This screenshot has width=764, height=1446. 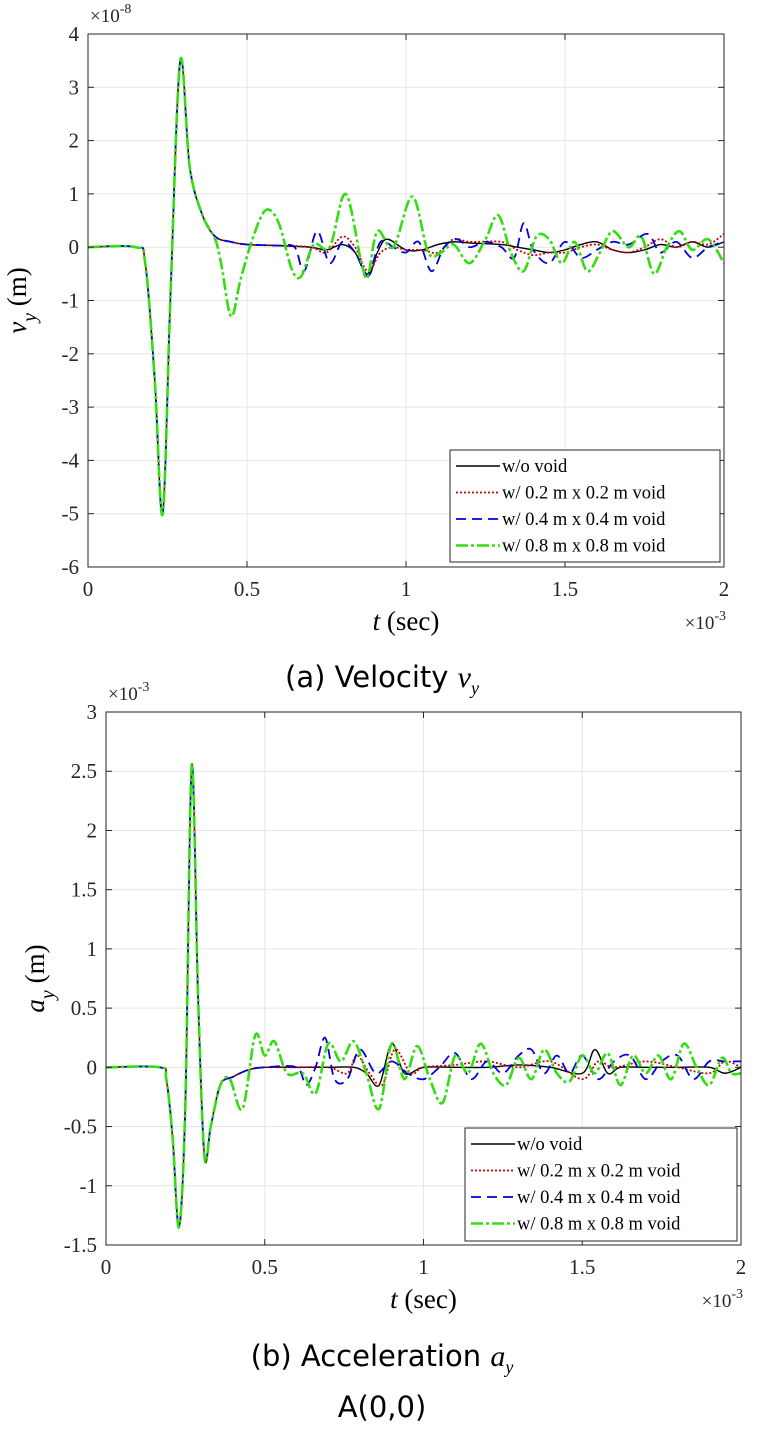 What do you see at coordinates (84, 771) in the screenshot?
I see `y-tick-label: 2.5` at bounding box center [84, 771].